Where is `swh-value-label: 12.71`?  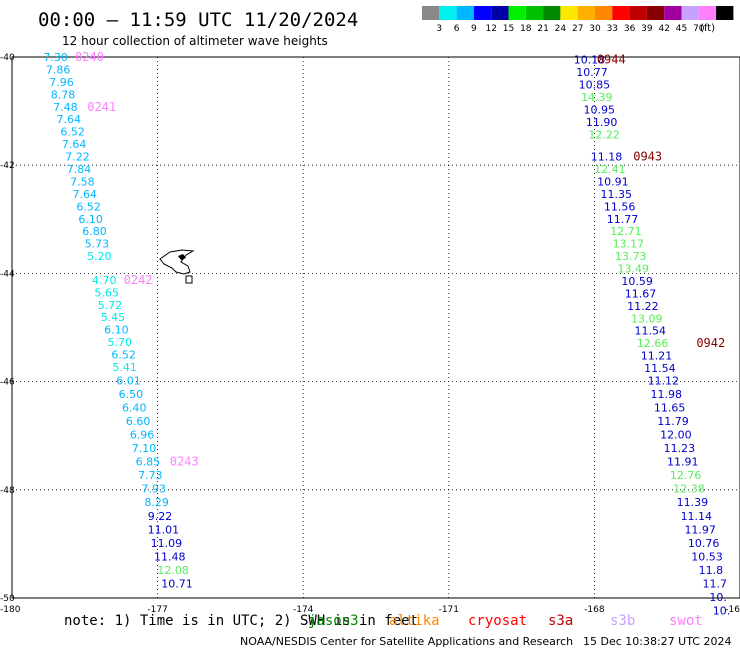 swh-value-label: 12.71 is located at coordinates (626, 231).